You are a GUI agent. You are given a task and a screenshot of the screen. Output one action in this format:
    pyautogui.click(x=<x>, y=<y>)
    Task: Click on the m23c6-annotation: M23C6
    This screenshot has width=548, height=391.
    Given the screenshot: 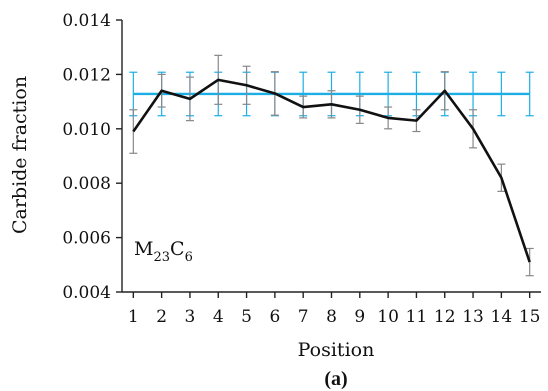 What is the action you would take?
    pyautogui.click(x=163, y=251)
    